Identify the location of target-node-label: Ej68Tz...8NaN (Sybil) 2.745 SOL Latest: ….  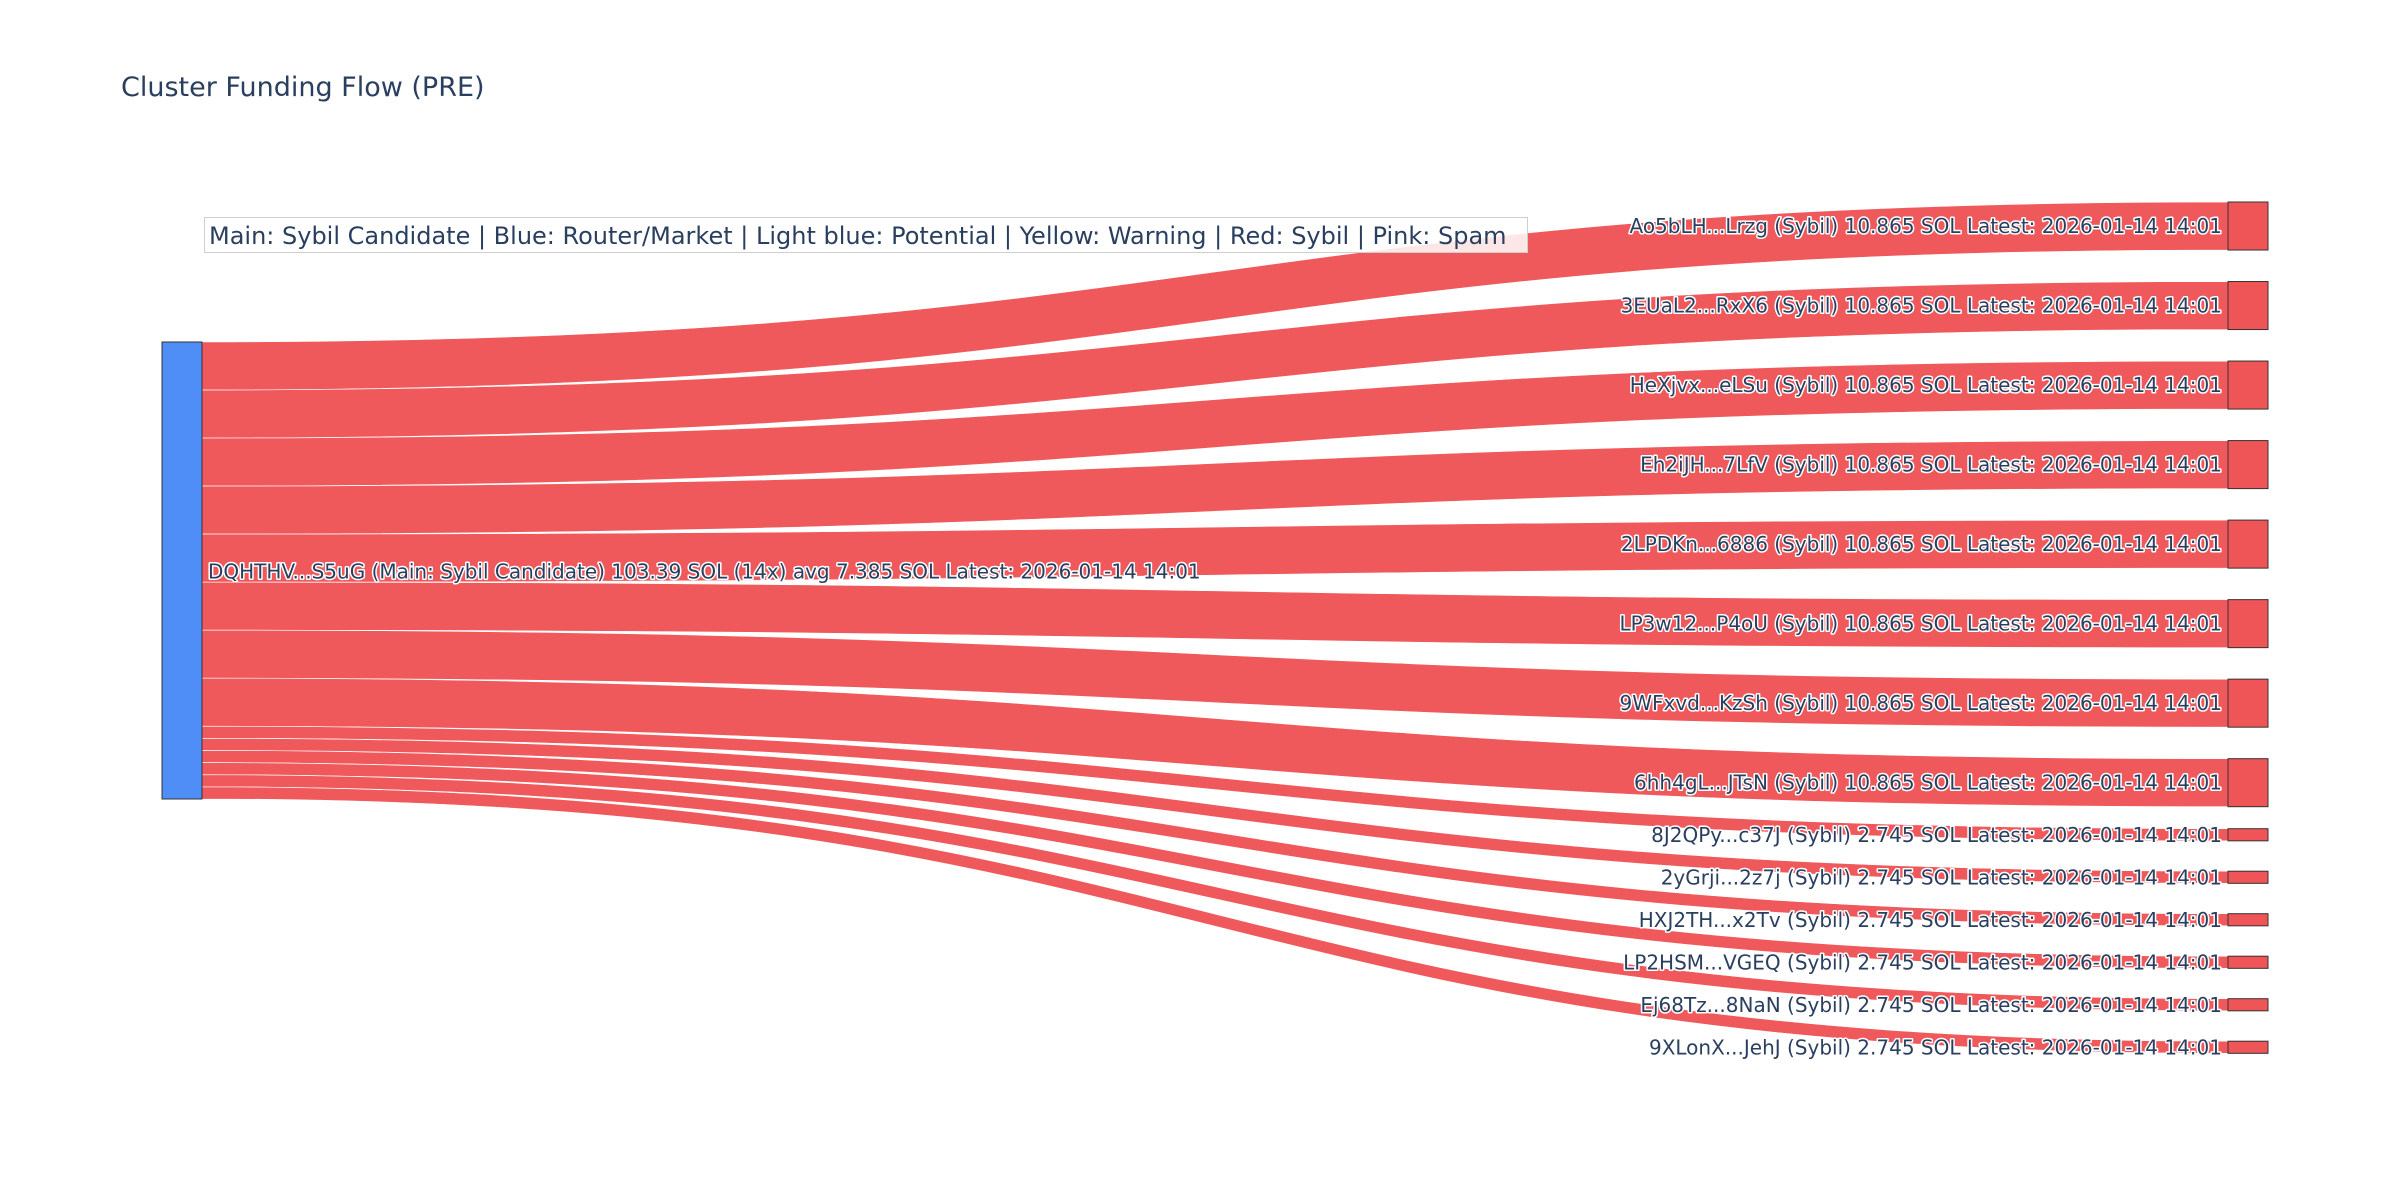
(1931, 1005).